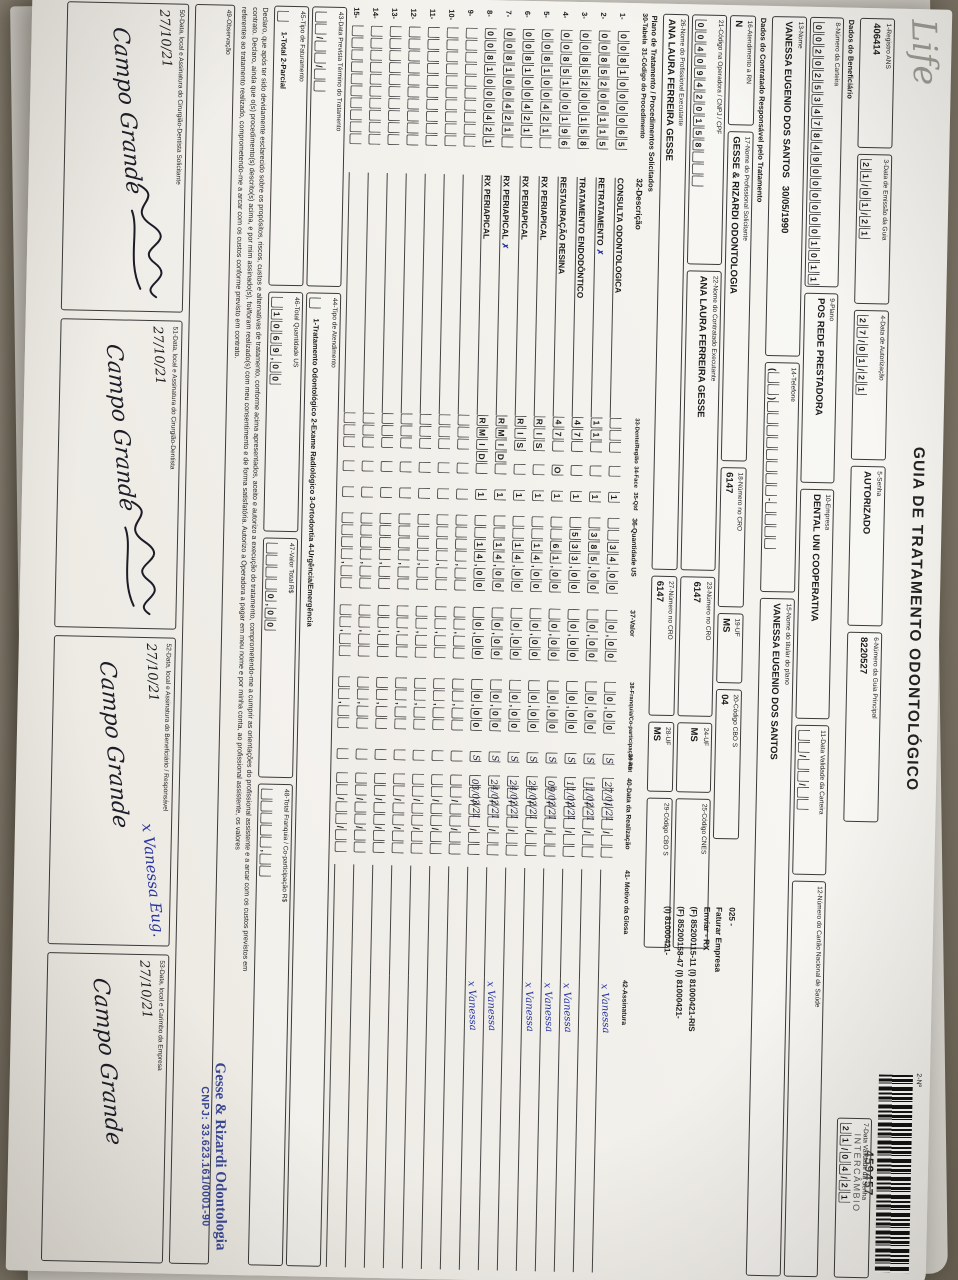  What do you see at coordinates (481, 456) in the screenshot?
I see `digit-box: D` at bounding box center [481, 456].